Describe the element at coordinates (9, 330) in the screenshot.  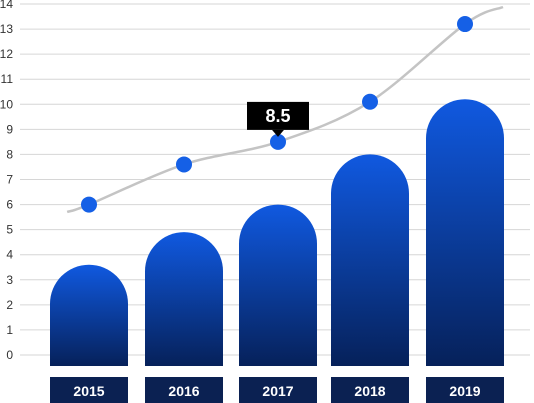
I see `y-tick-label: 1` at that location.